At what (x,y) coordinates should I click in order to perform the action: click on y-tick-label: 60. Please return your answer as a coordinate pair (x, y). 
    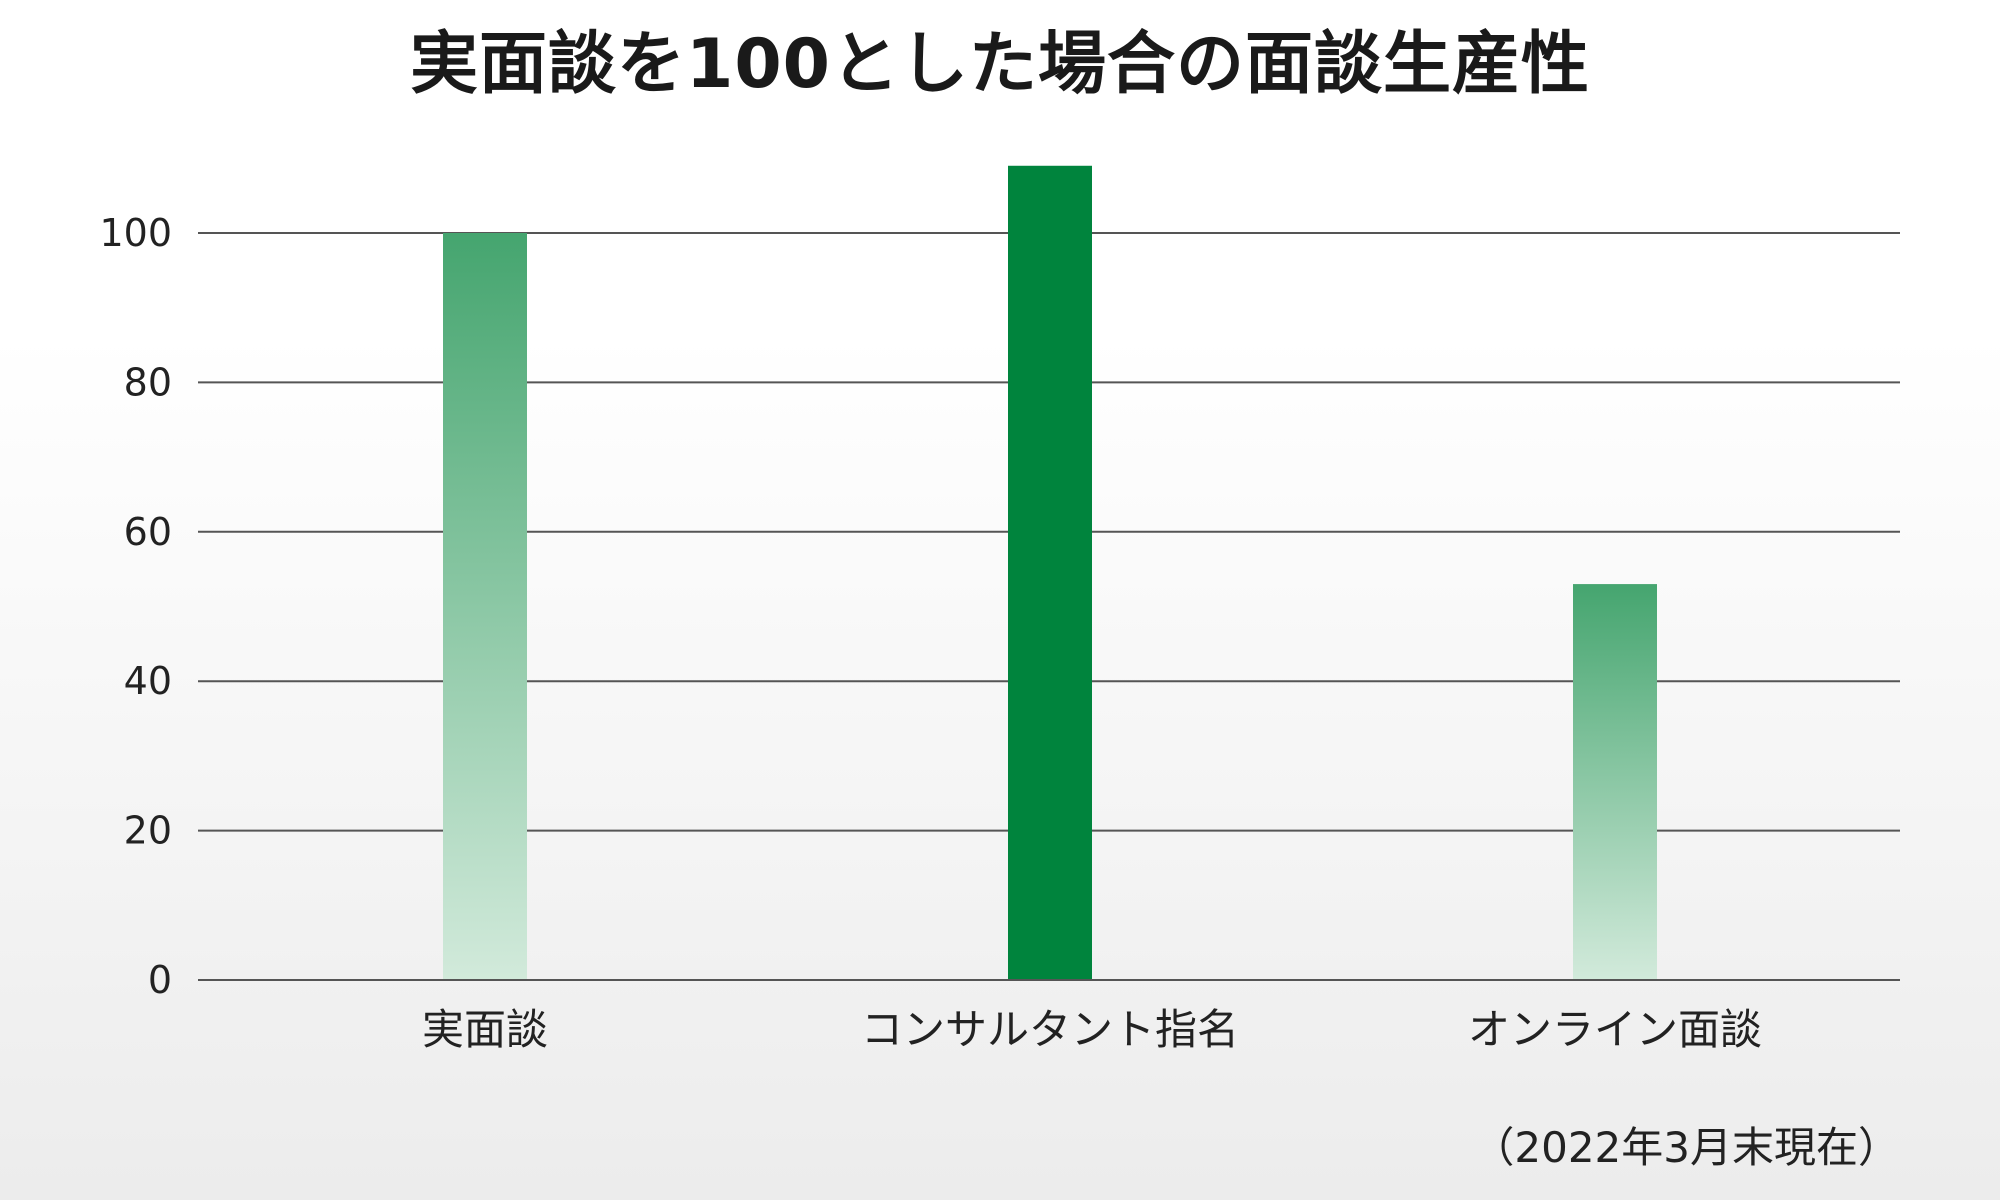
    Looking at the image, I should click on (148, 532).